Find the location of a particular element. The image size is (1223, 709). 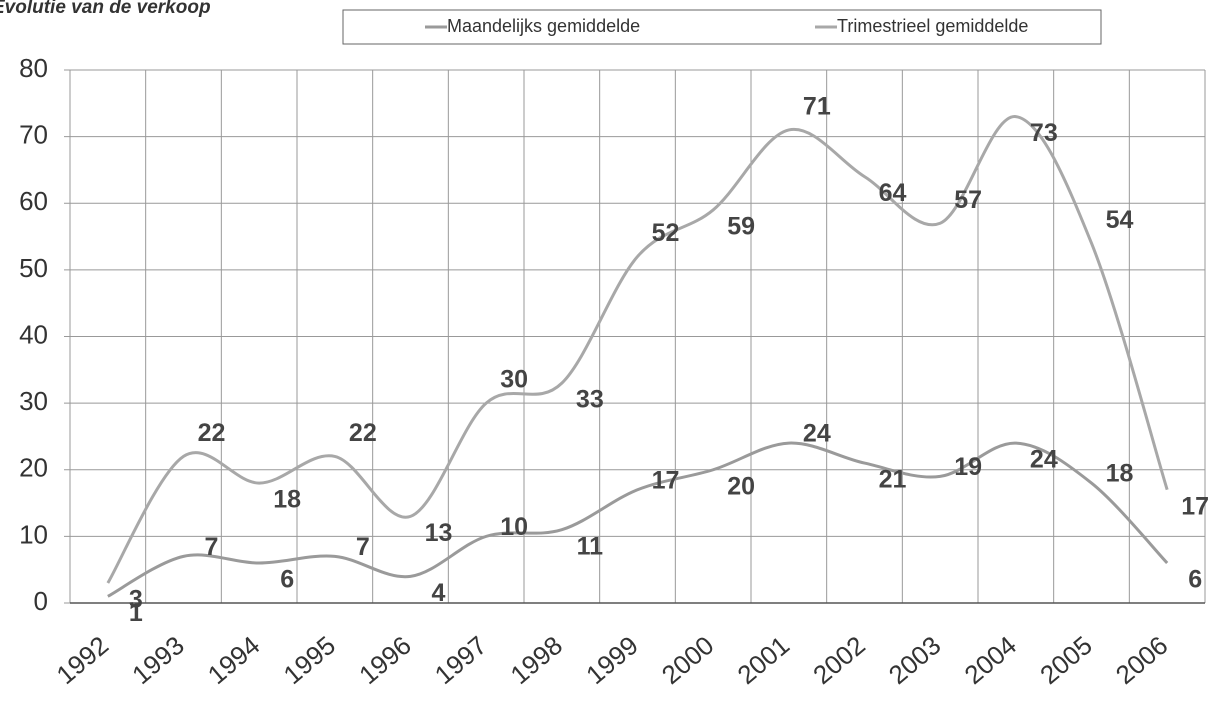

y-tick-label: 60 is located at coordinates (33, 201).